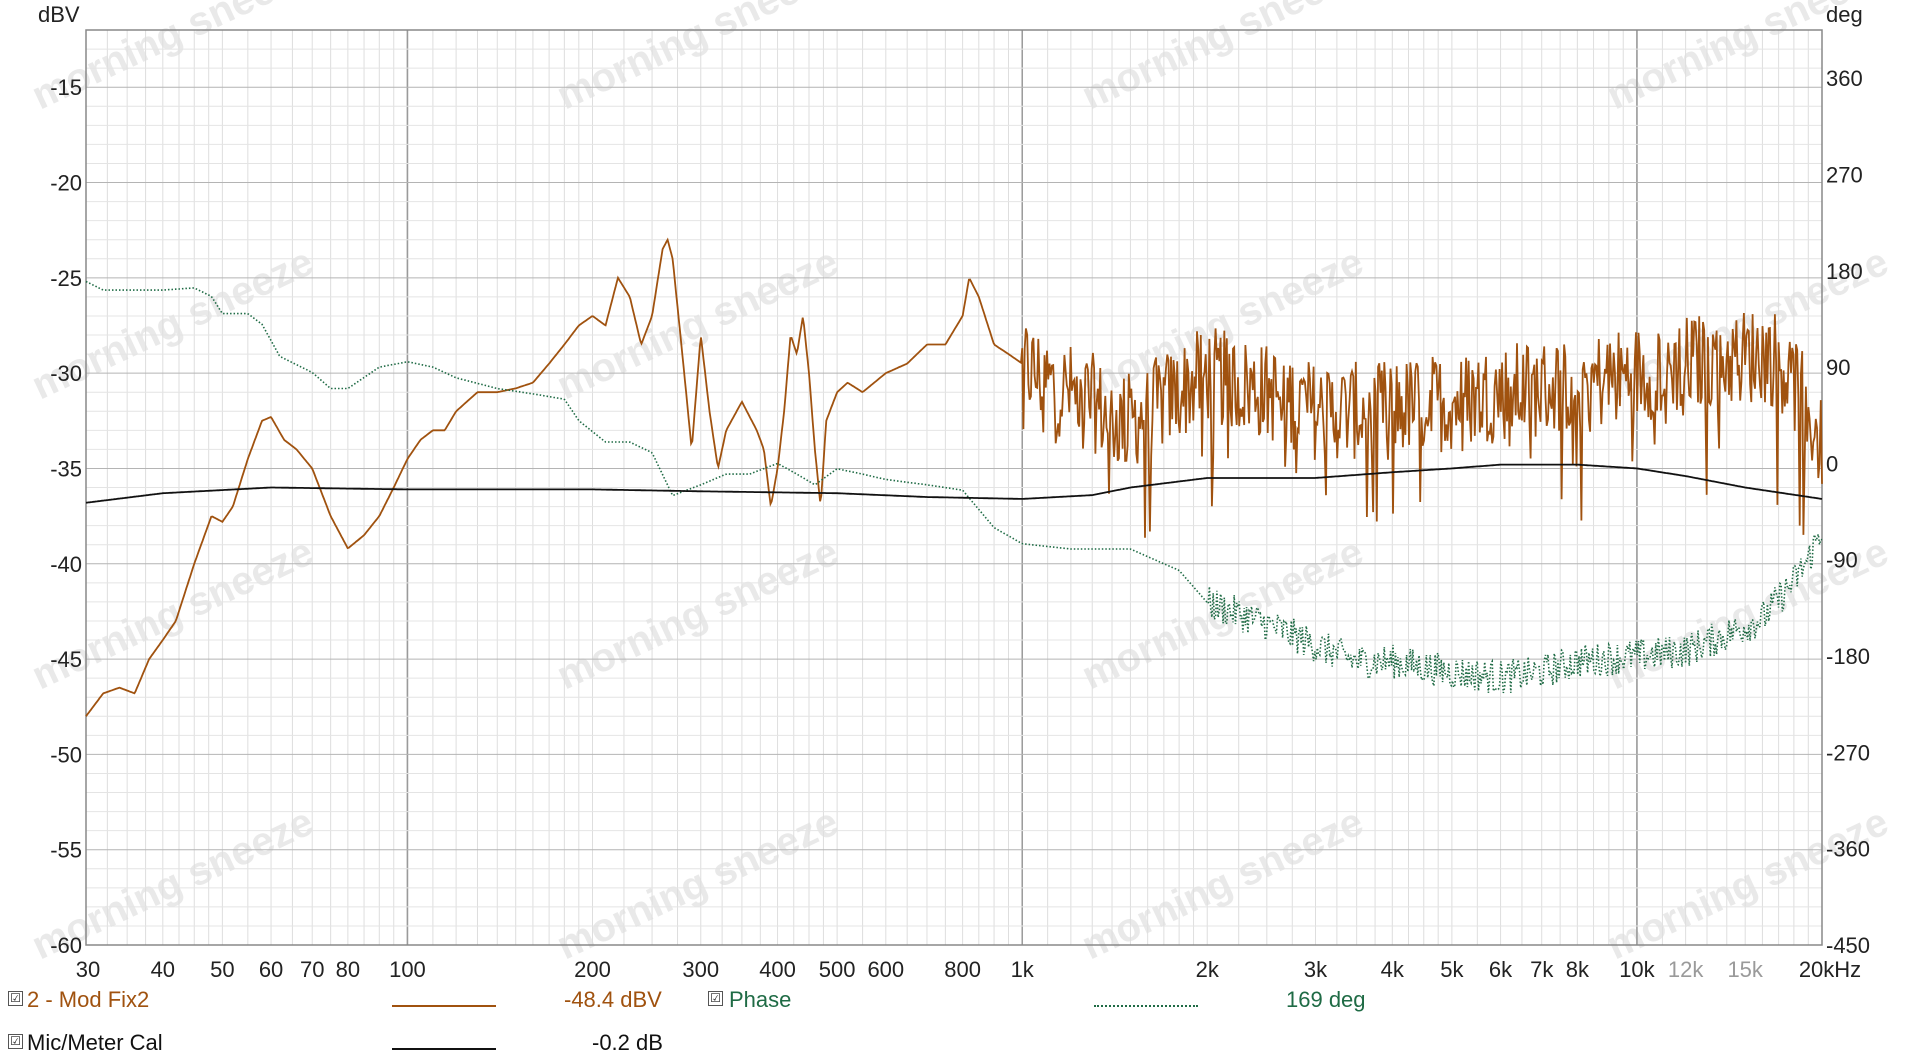 The image size is (1920, 1060). I want to click on y-tick-right: 270, so click(1844, 174).